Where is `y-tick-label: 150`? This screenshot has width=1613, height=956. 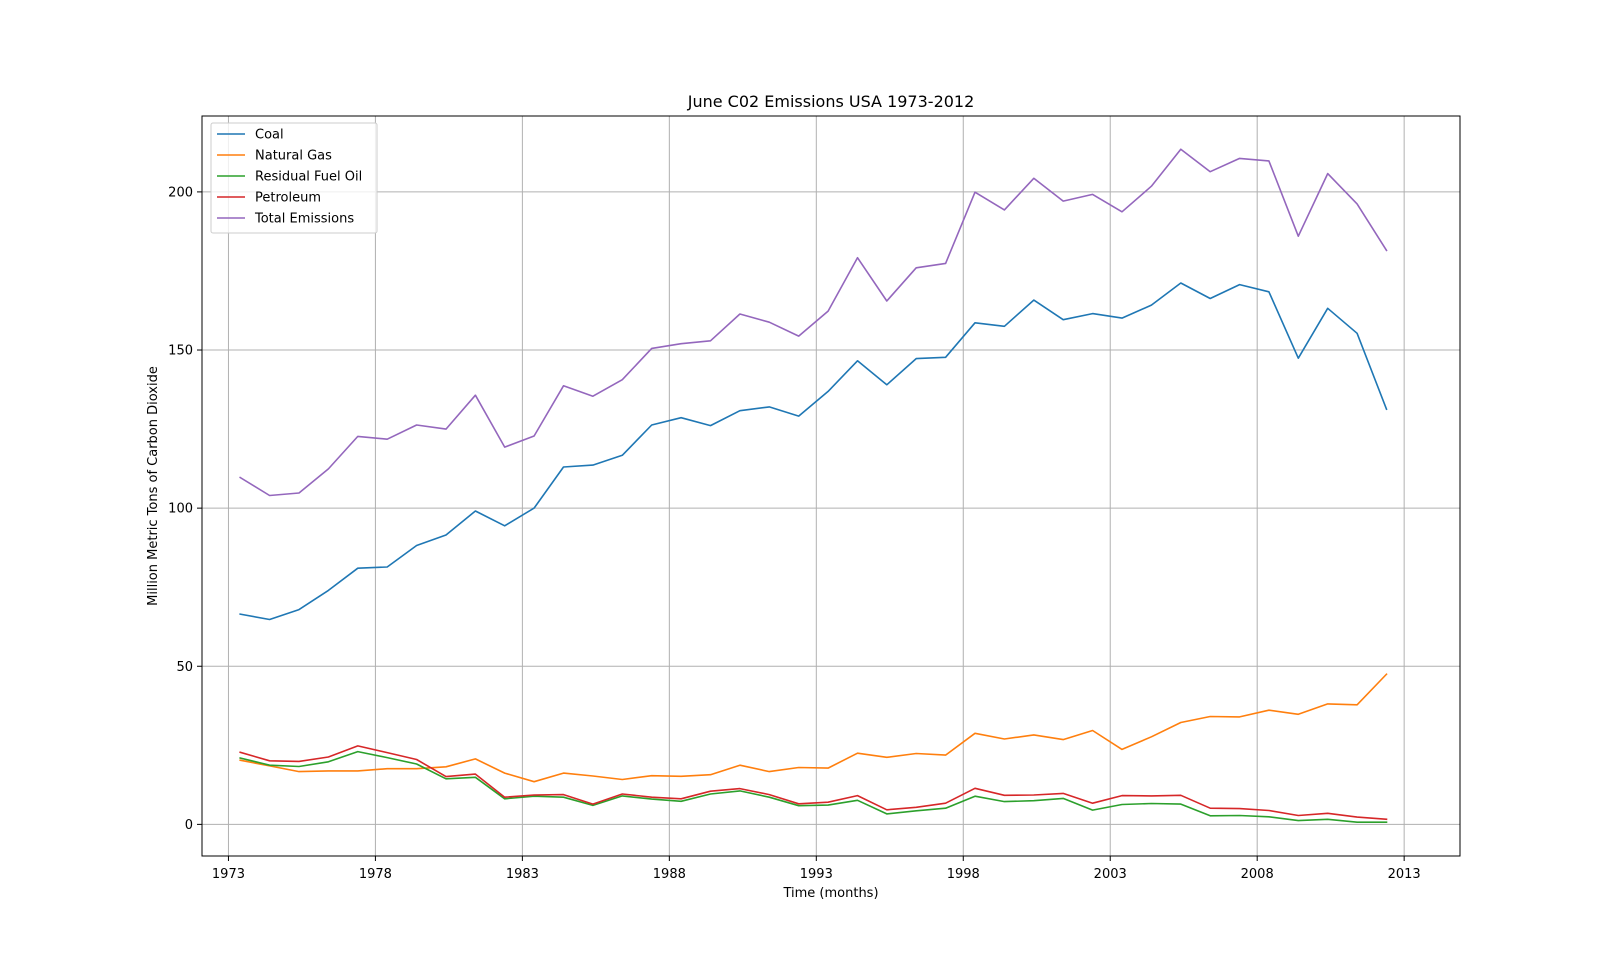
y-tick-label: 150 is located at coordinates (180, 351).